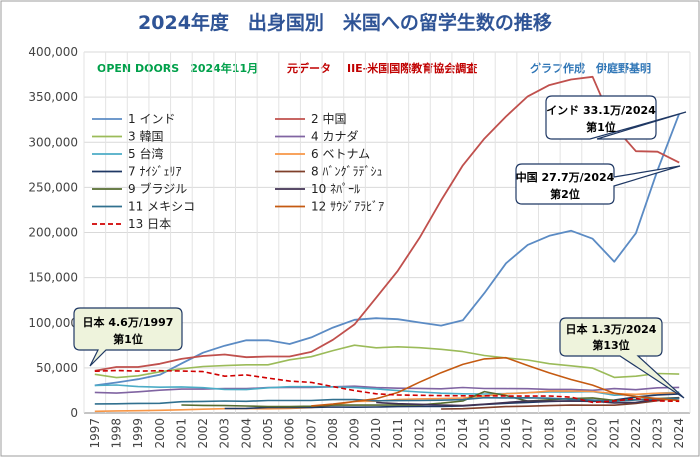  What do you see at coordinates (138, 433) in the screenshot?
I see `x-tick-label: 1999` at bounding box center [138, 433].